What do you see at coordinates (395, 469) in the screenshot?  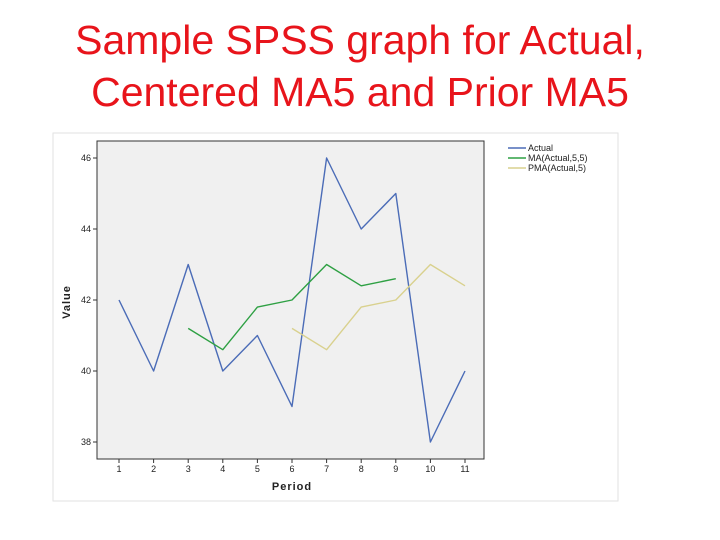 I see `x-tick-label: 9` at bounding box center [395, 469].